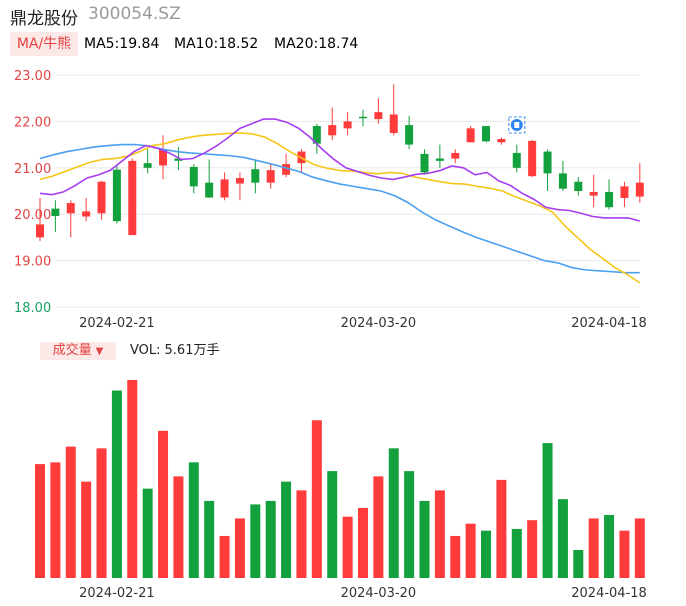 The width and height of the screenshot is (686, 606). I want to click on stock-code: 300054.SZ, so click(134, 14).